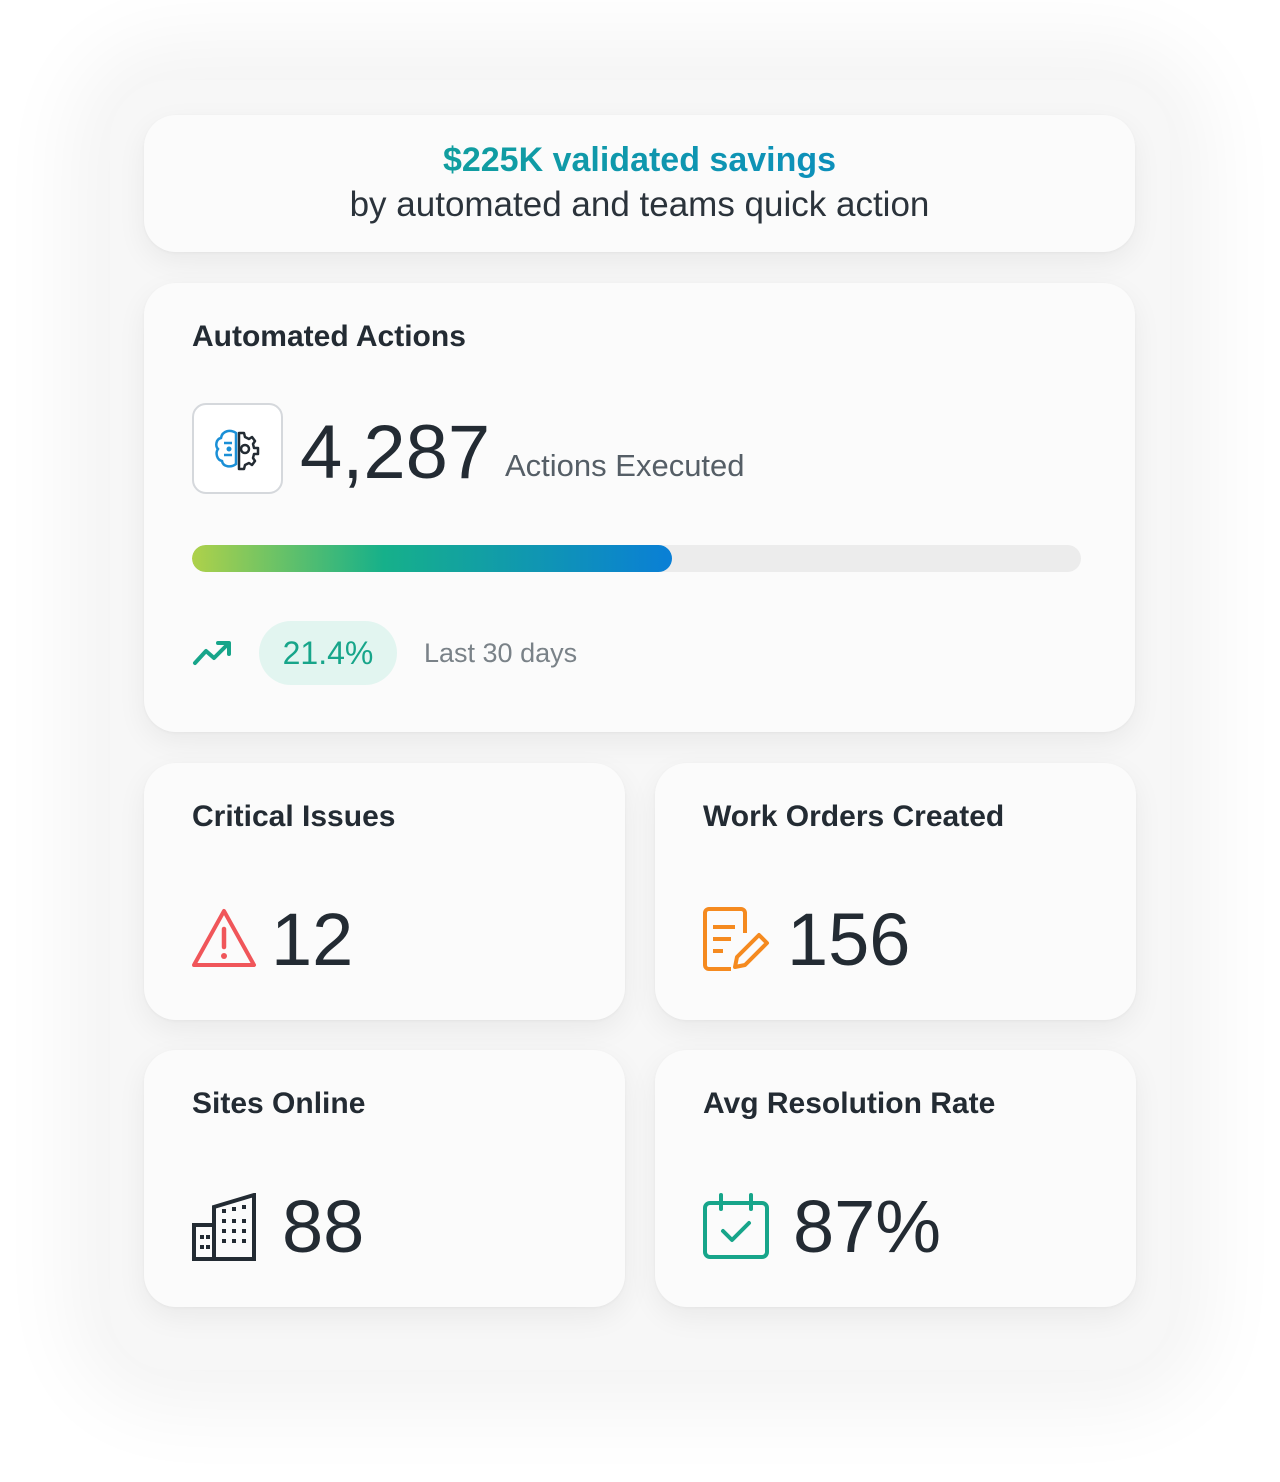  What do you see at coordinates (625, 465) in the screenshot?
I see `actions-label: Actions Executed` at bounding box center [625, 465].